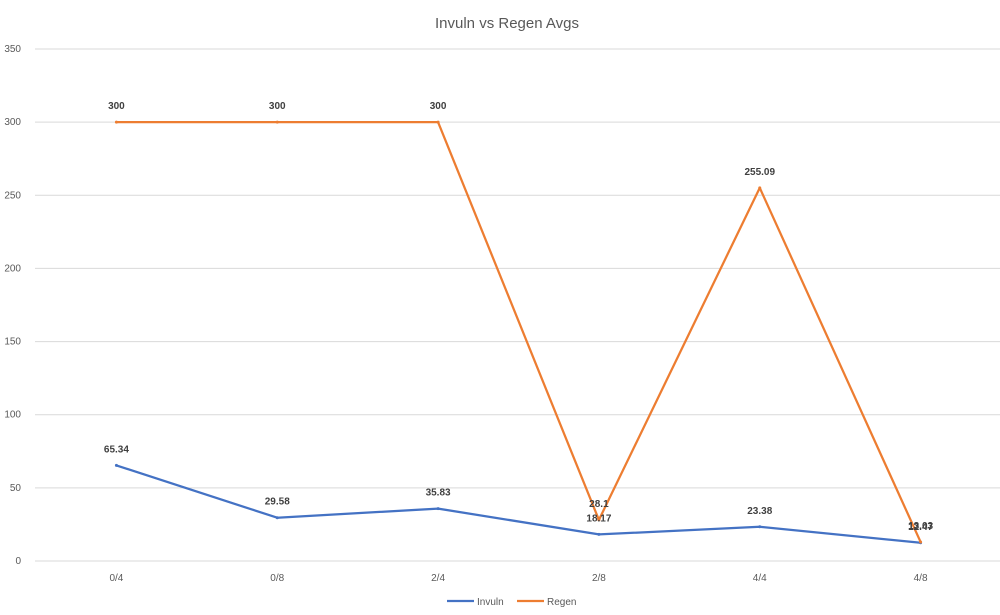  Describe the element at coordinates (16, 488) in the screenshot. I see `y-tick-label: 50` at that location.